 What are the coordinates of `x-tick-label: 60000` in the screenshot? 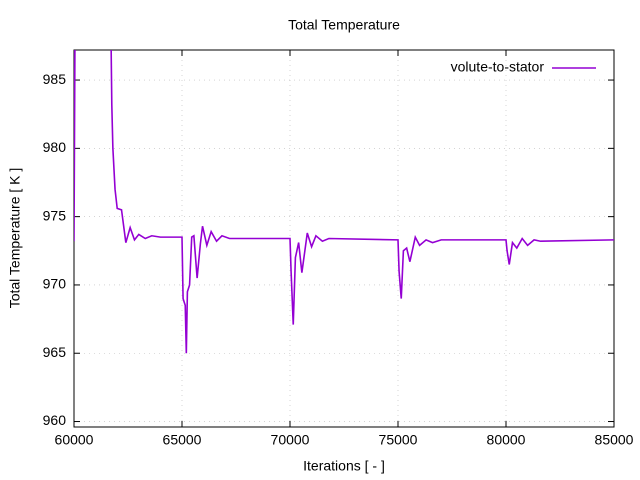 It's located at (74, 440).